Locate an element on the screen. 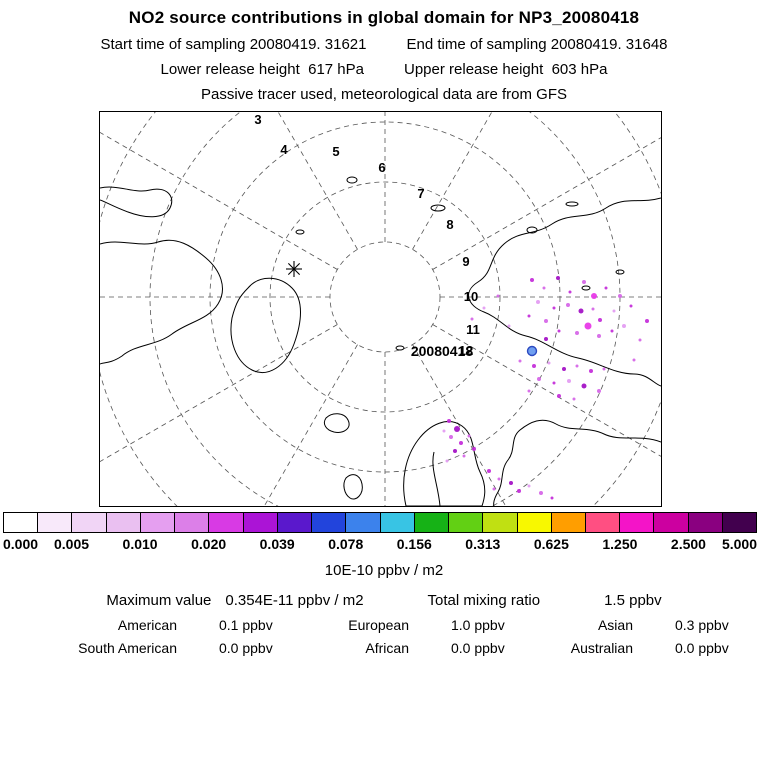  station-marker is located at coordinates (532, 351).